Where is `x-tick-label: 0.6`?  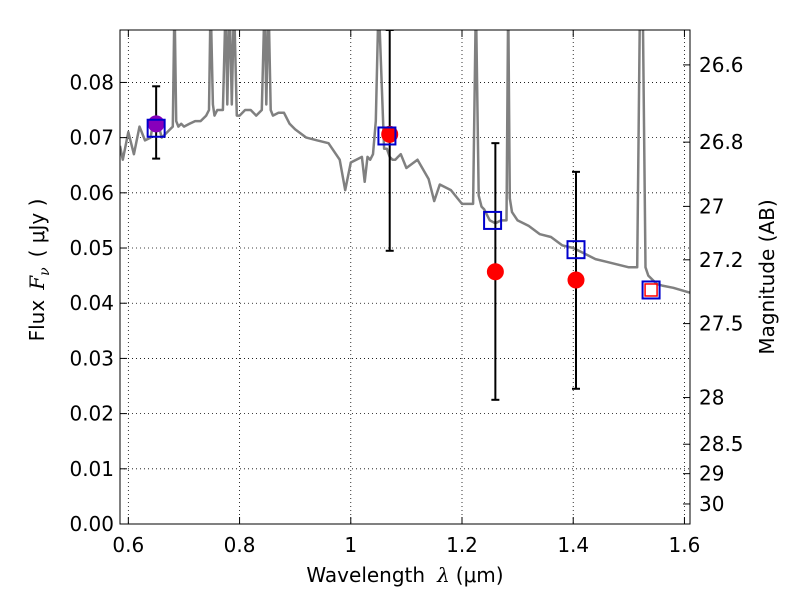 x-tick-label: 0.6 is located at coordinates (128, 545).